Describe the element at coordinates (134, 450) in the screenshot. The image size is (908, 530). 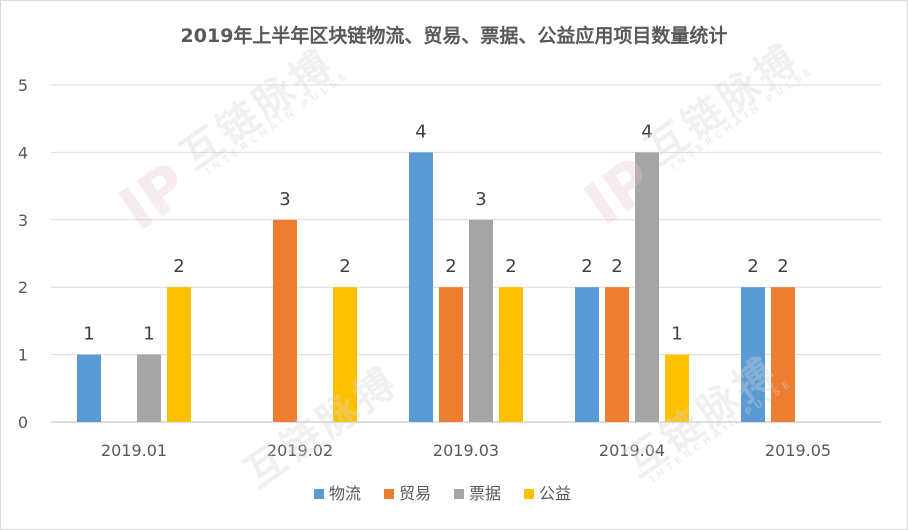
I see `x-tick-label: 2019.01` at that location.